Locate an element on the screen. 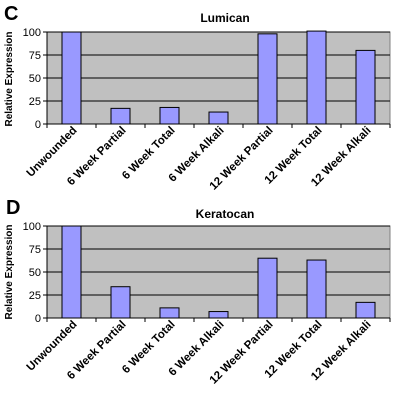 The height and width of the screenshot is (402, 400). y-axis-label-d: Relative Expression is located at coordinates (9, 271).